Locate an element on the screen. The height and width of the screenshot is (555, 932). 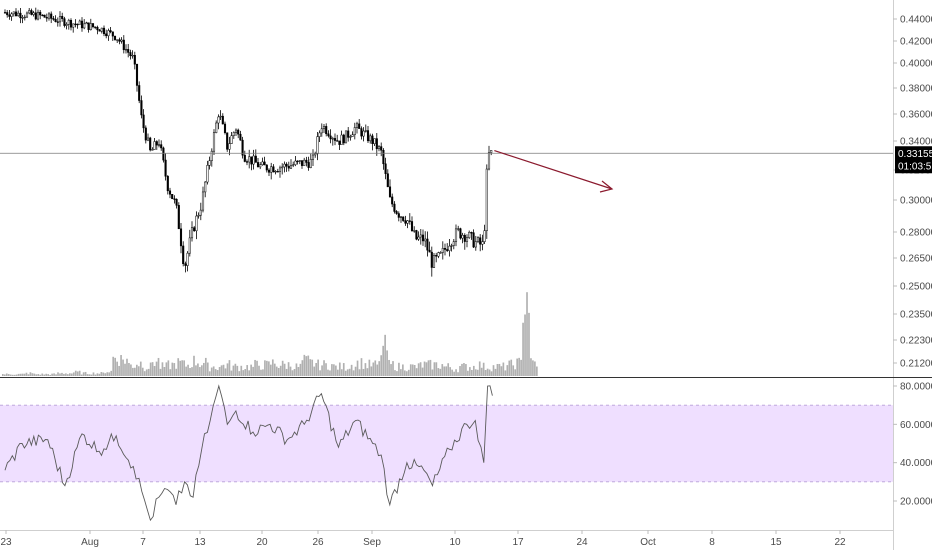
time-tick-label: 24 is located at coordinates (582, 542).